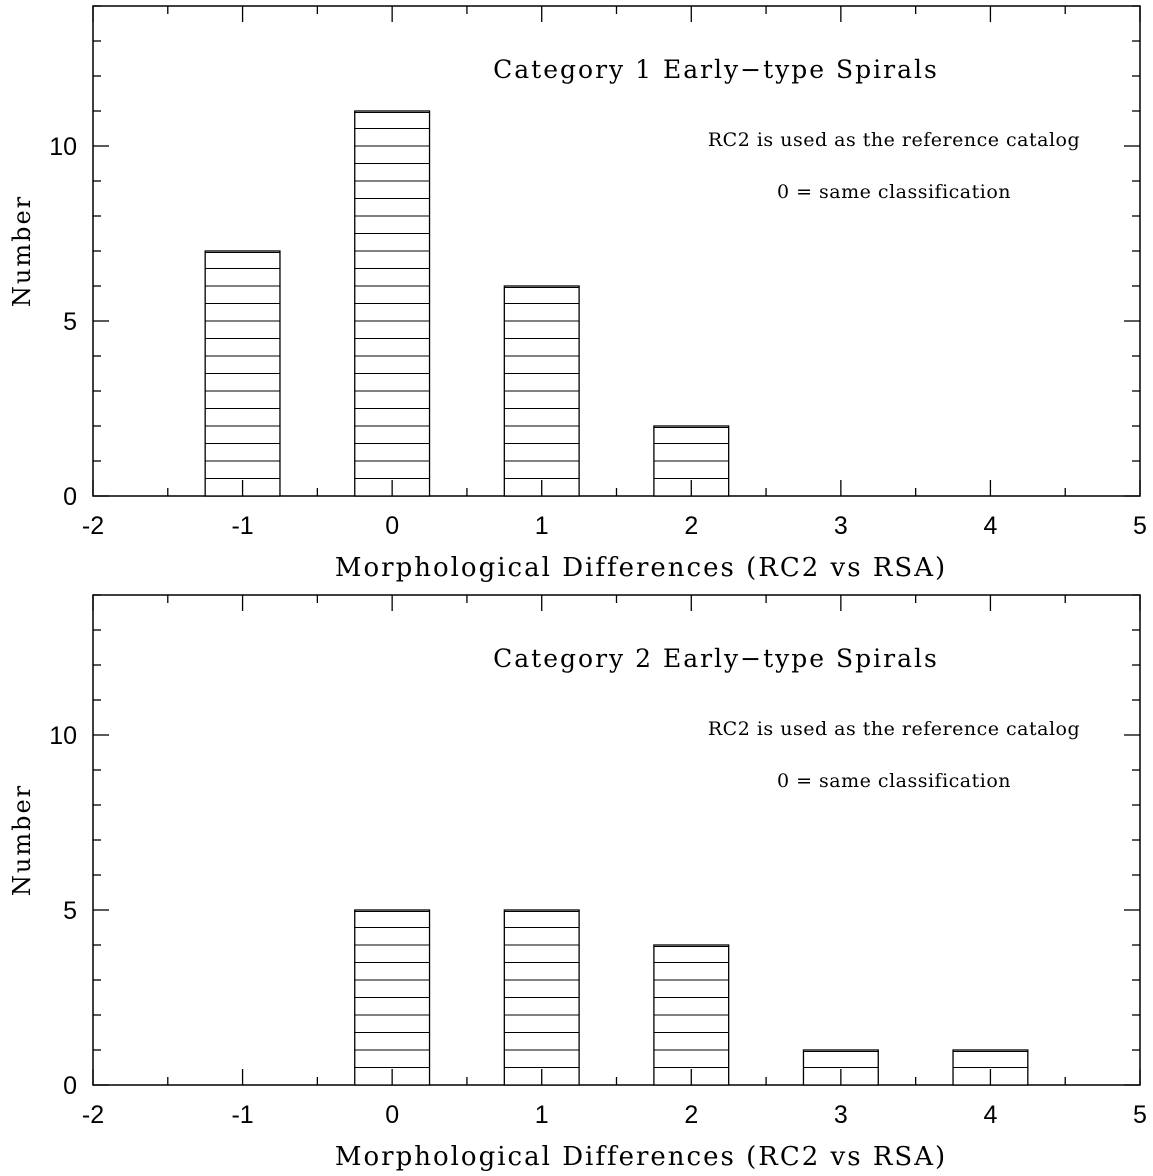  What do you see at coordinates (716, 69) in the screenshot?
I see `chart-title: Category 1 Early−type Spirals` at bounding box center [716, 69].